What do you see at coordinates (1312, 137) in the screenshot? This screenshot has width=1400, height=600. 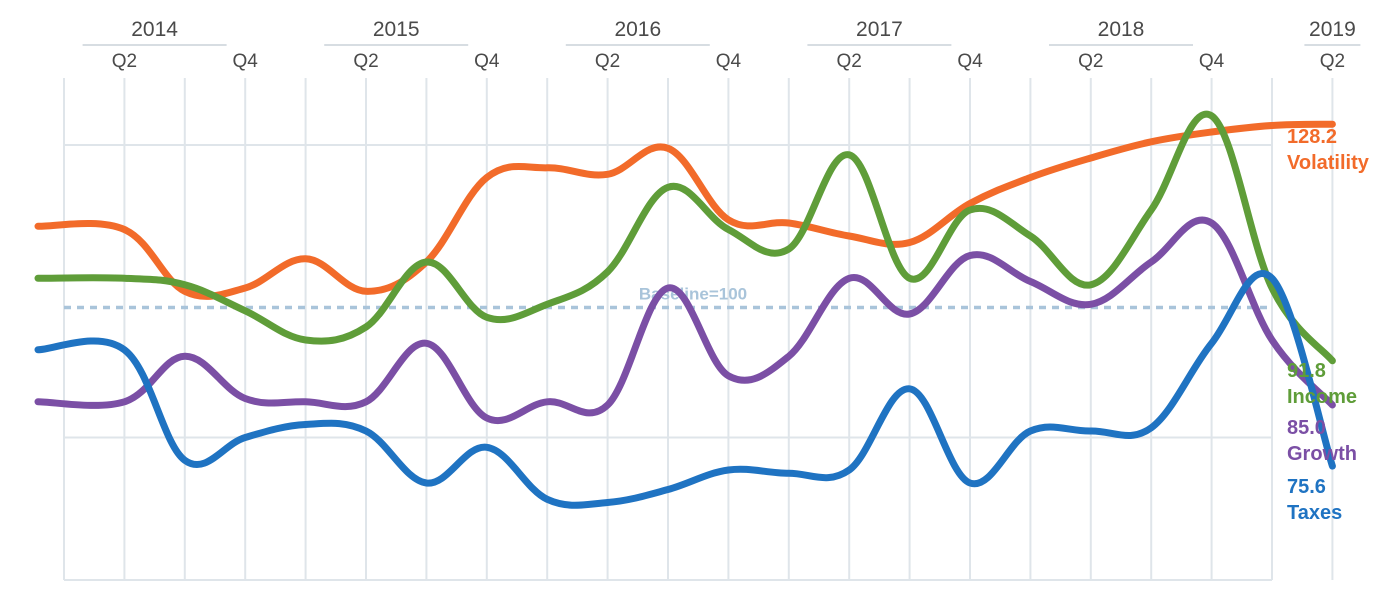 I see `end-value-label: 128.2` at bounding box center [1312, 137].